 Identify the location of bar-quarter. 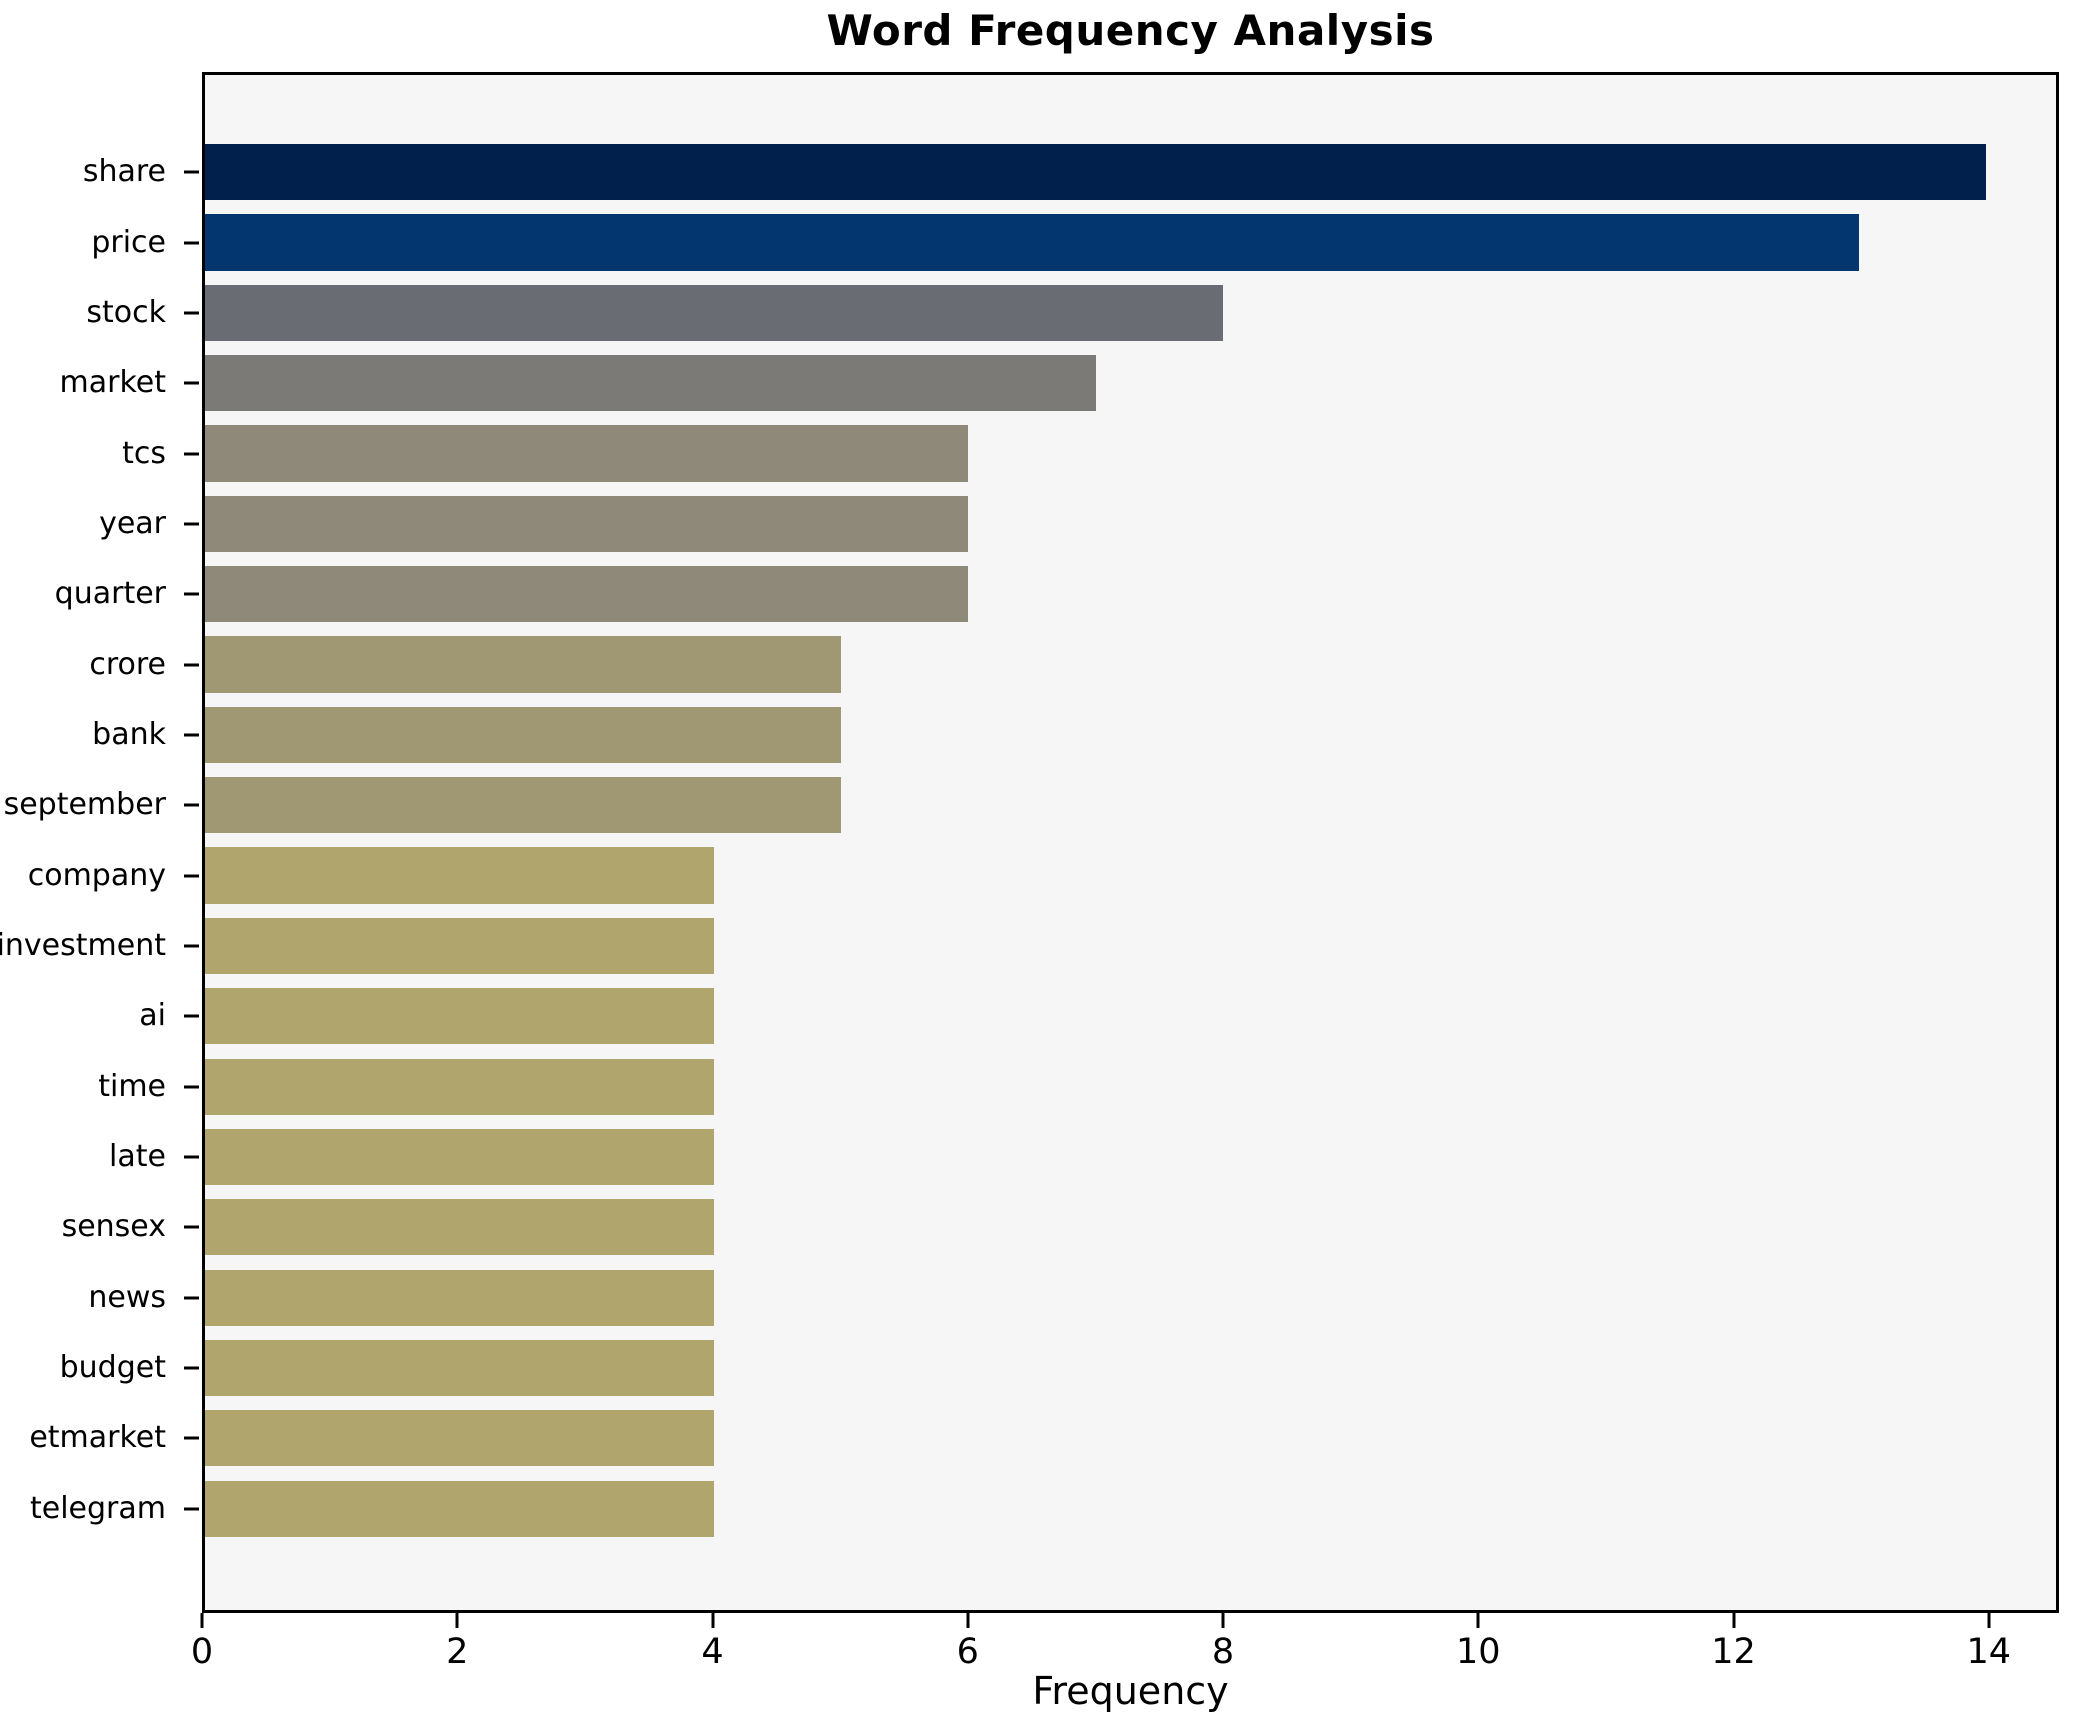
(587, 594).